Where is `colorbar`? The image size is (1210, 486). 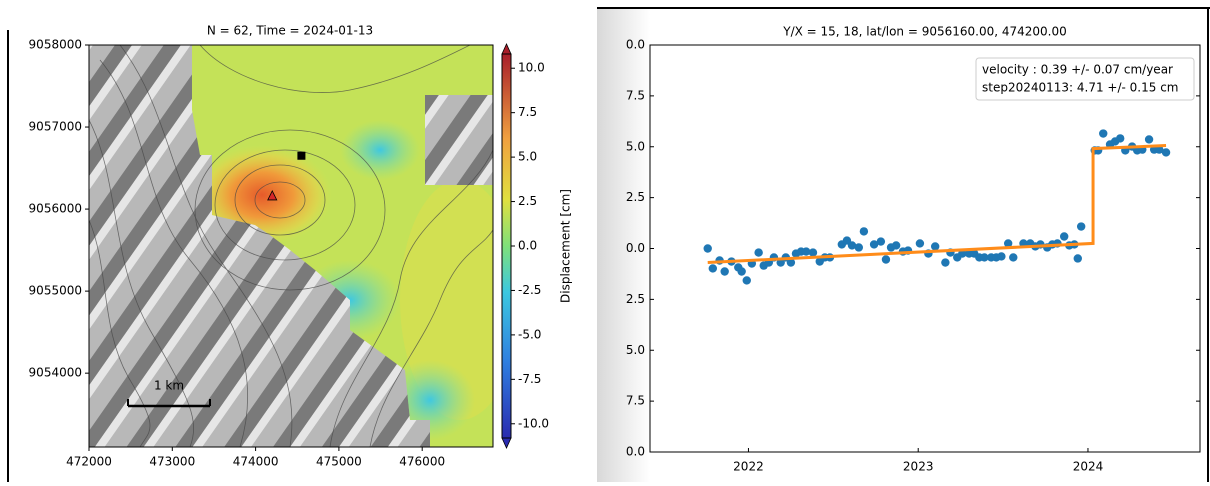 colorbar is located at coordinates (506, 246).